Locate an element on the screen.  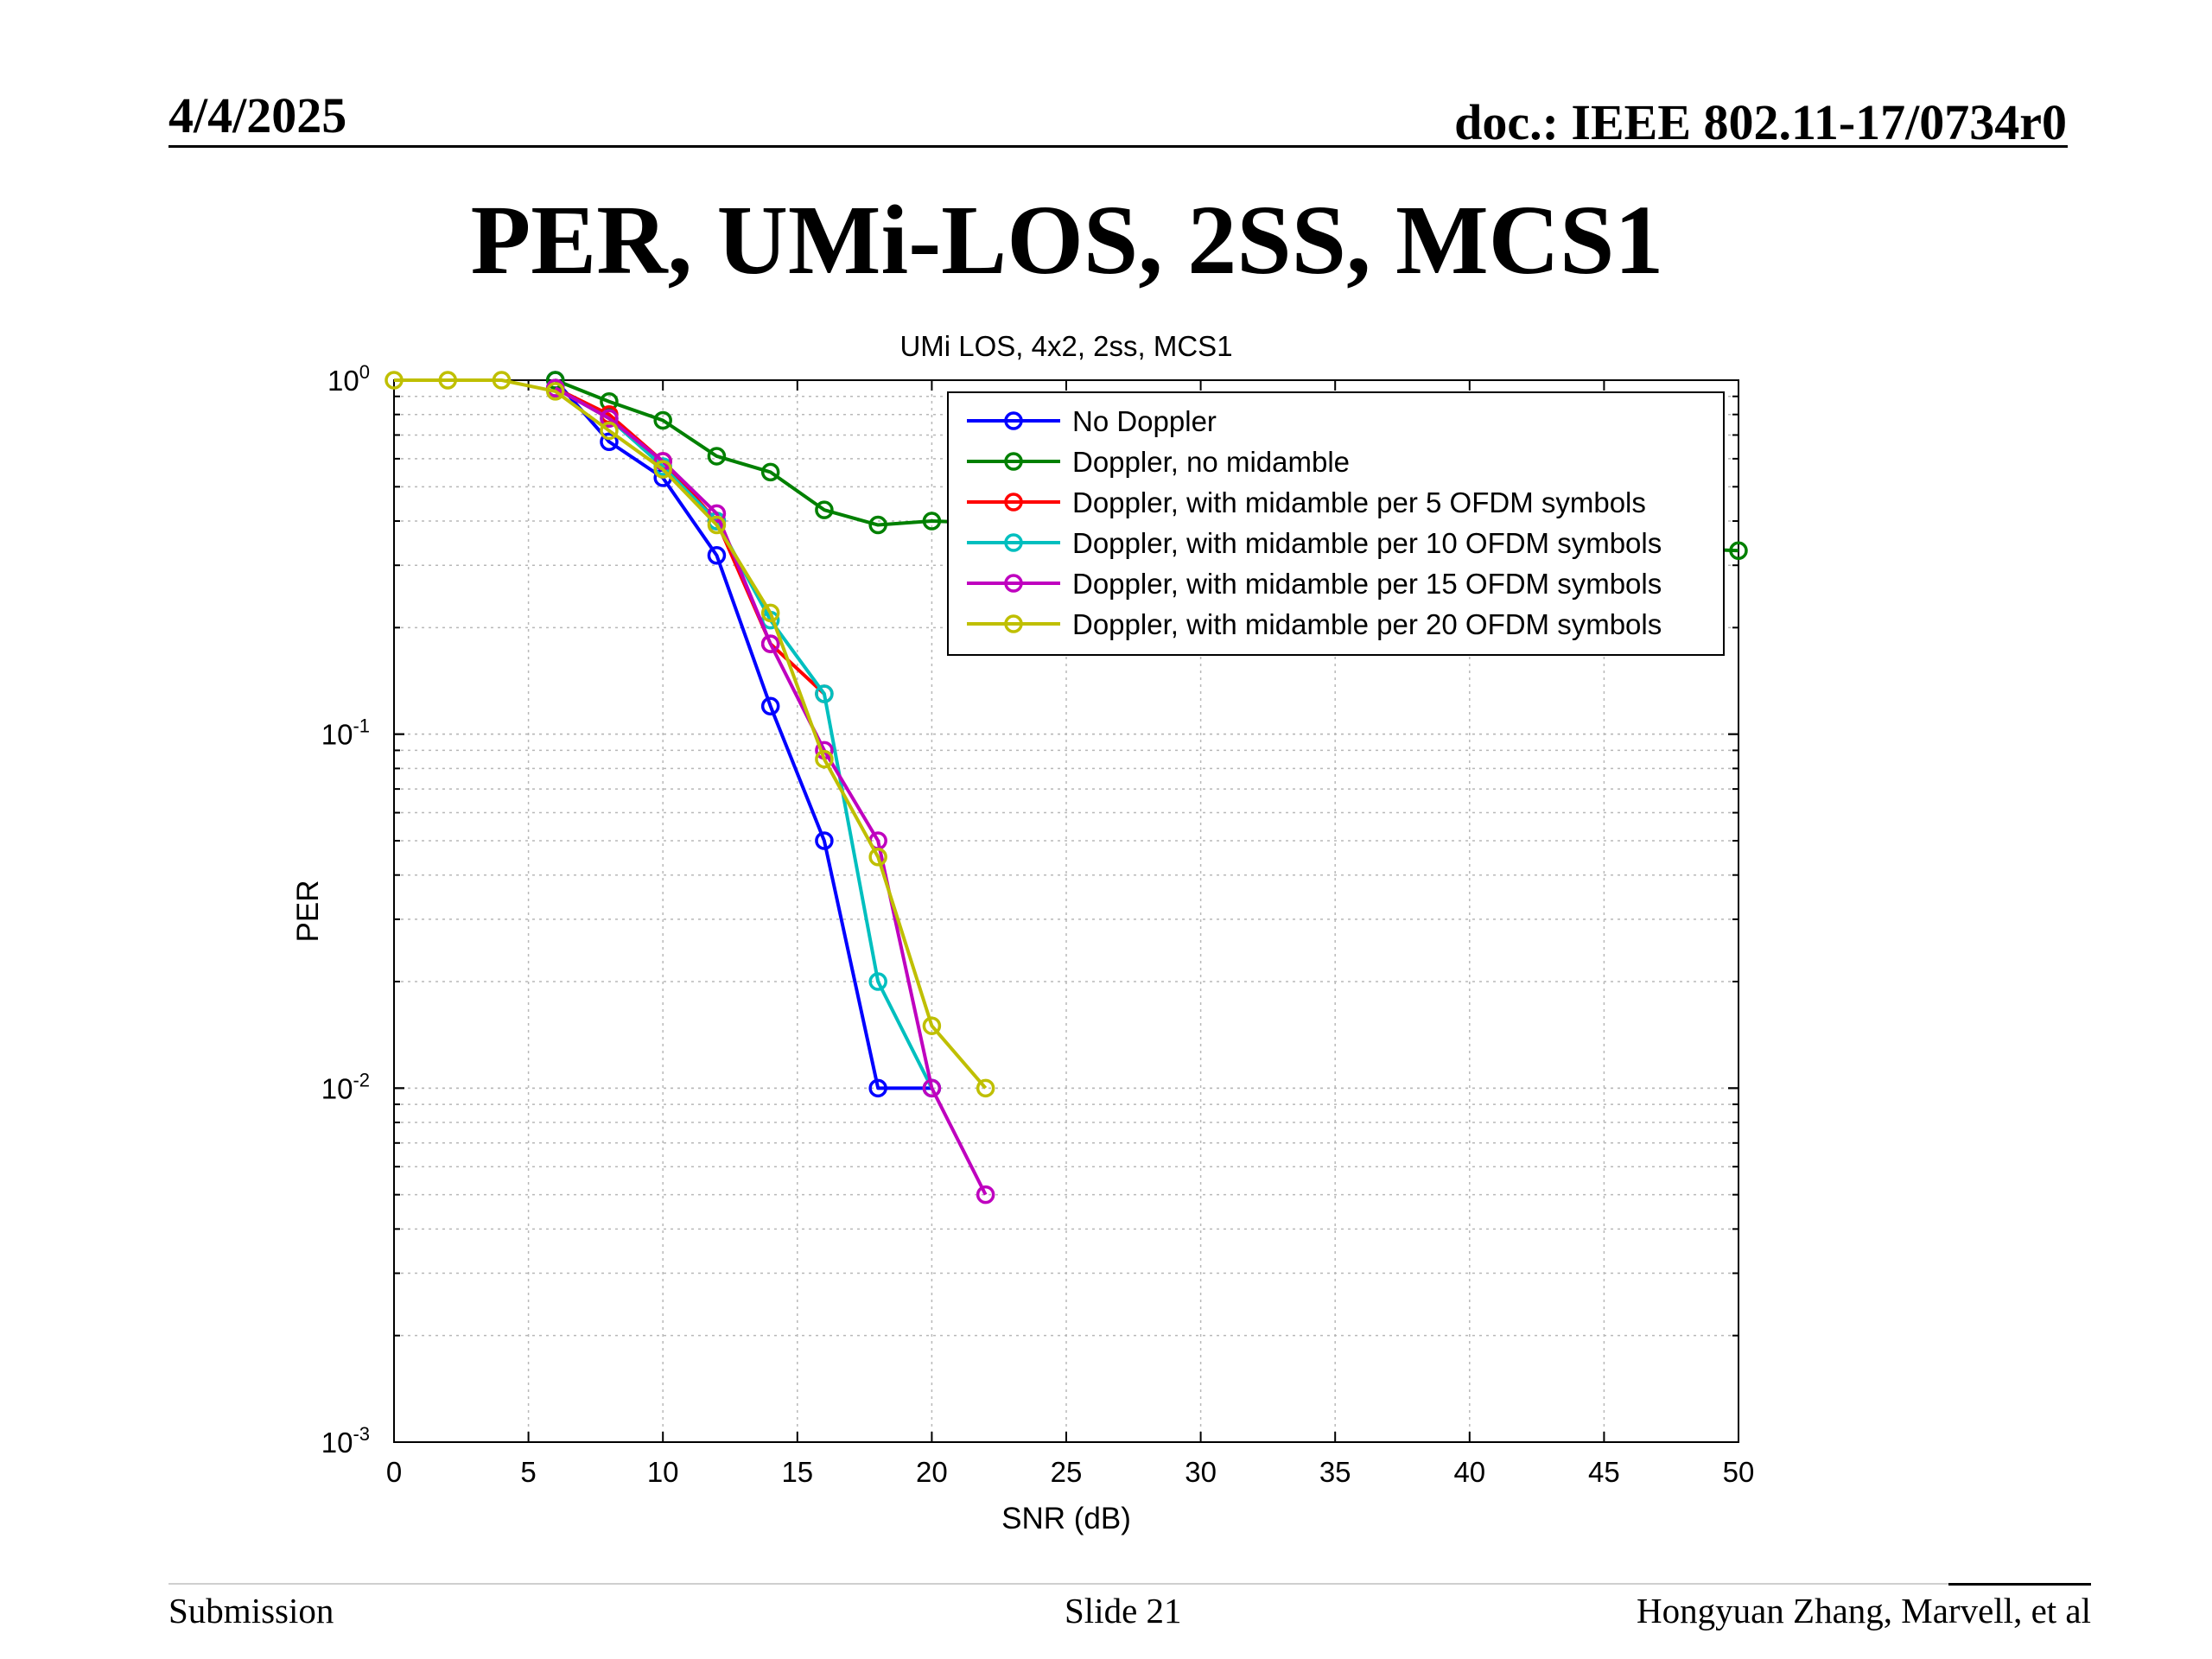
y-tick-exponent: 0 is located at coordinates (364, 372).